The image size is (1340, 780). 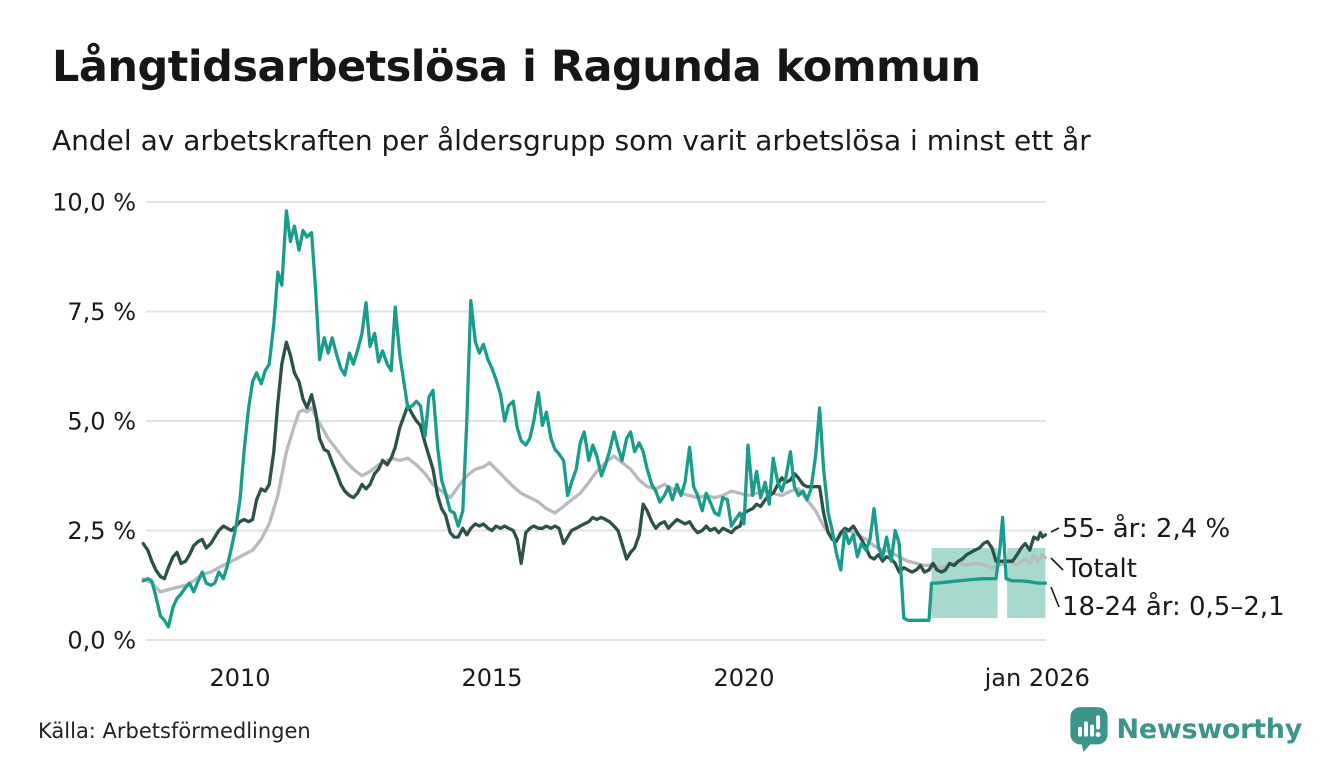 What do you see at coordinates (743, 678) in the screenshot?
I see `x-axis-tick-label: 2020` at bounding box center [743, 678].